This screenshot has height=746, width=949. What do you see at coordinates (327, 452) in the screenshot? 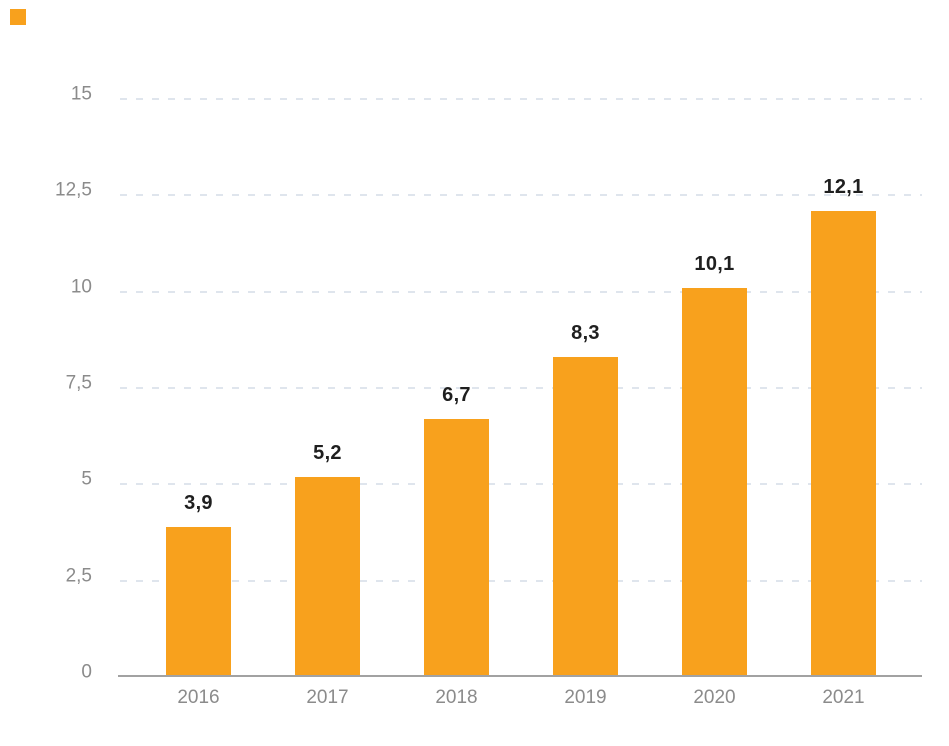
I see `bar-value-label: 5,2` at bounding box center [327, 452].